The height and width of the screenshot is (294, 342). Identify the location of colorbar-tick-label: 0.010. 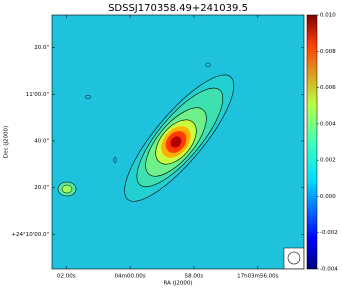
(328, 16).